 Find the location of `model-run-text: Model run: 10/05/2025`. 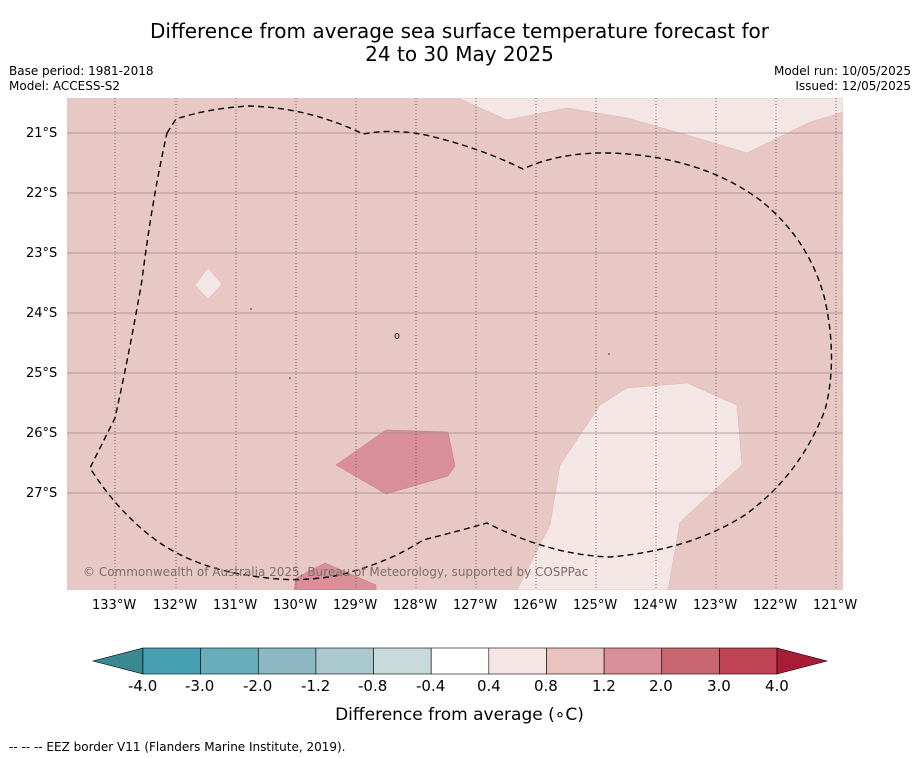

model-run-text: Model run: 10/05/2025 is located at coordinates (842, 71).